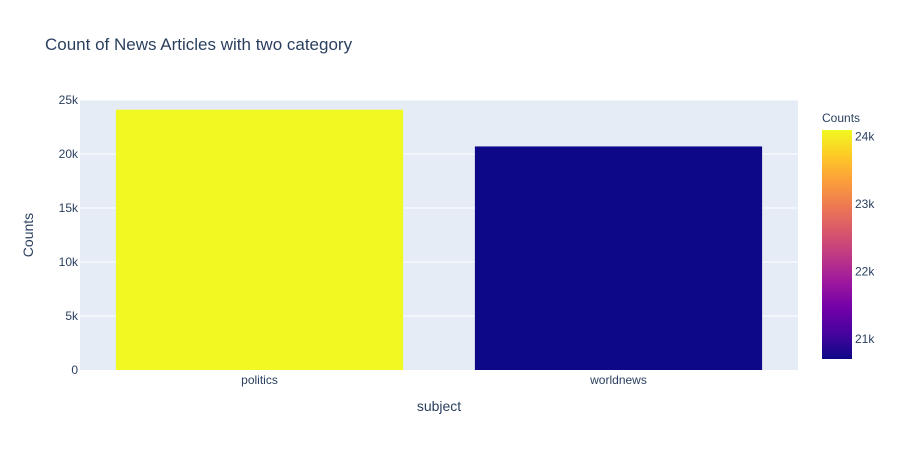  What do you see at coordinates (69, 235) in the screenshot?
I see `y-axis-ticks: 0 5k 10k 15k 20k 25k` at bounding box center [69, 235].